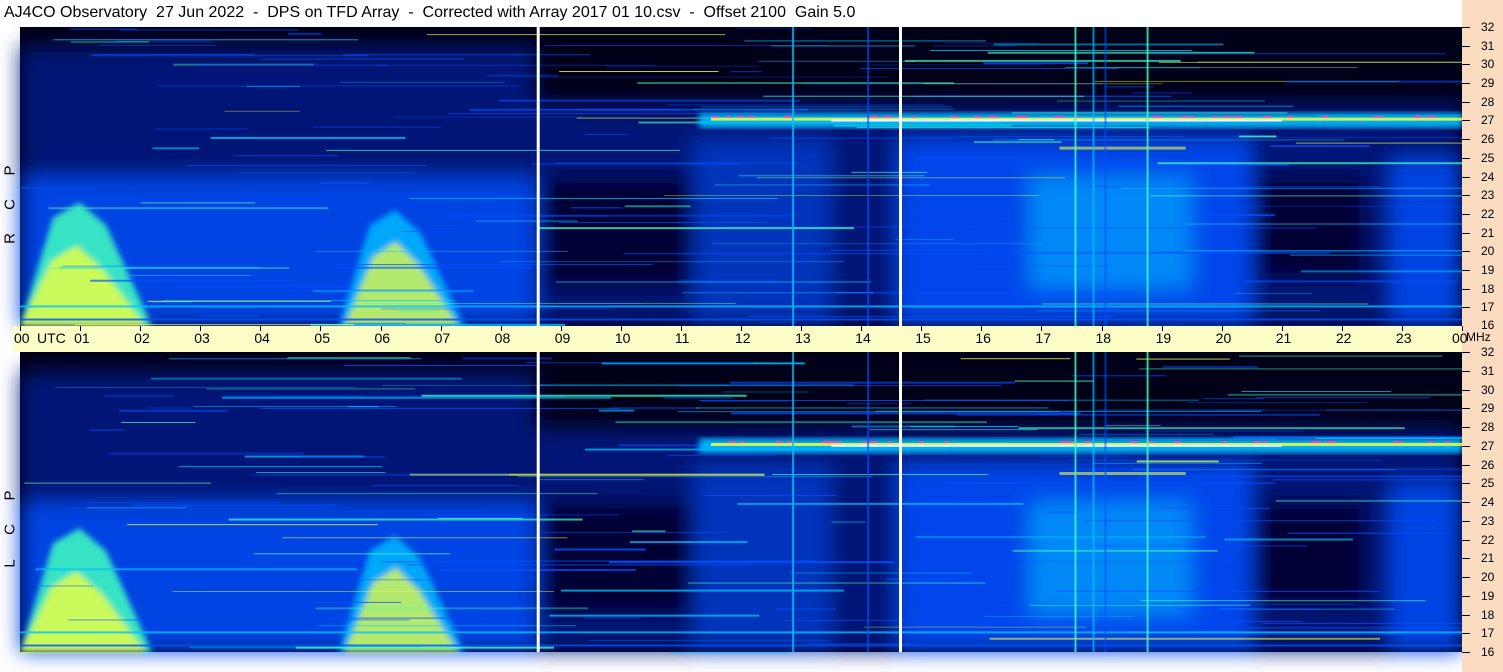 The image size is (1503, 672). I want to click on time-tick-label: 07, so click(442, 338).